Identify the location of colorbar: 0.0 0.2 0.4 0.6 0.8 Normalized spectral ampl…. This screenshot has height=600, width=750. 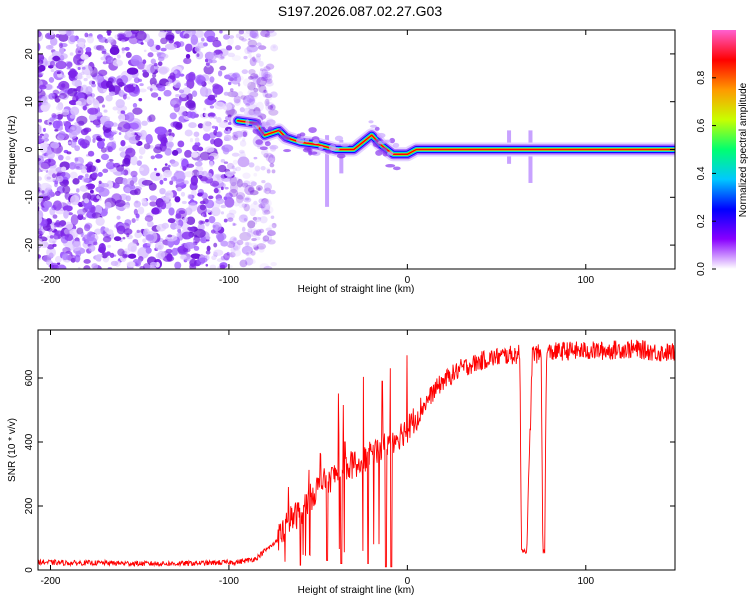
(722, 153).